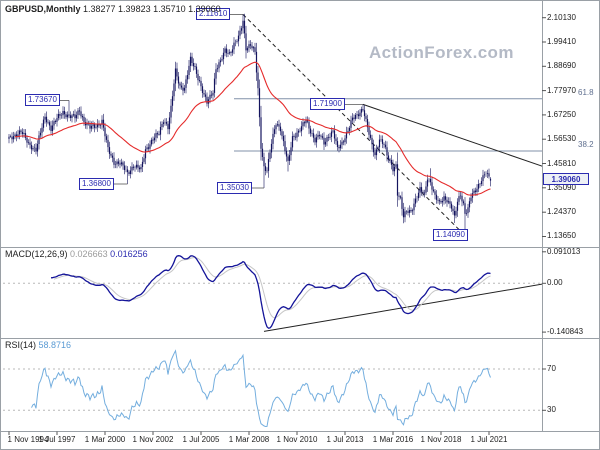  Describe the element at coordinates (55, 345) in the screenshot. I see `rsi-value: 58.8716` at that location.